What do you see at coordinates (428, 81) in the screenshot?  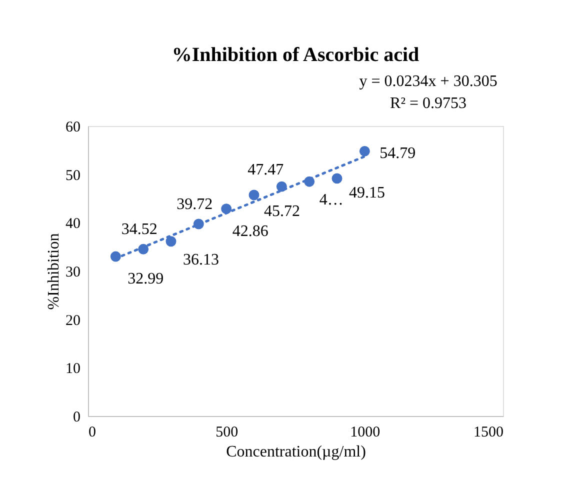 I see `text: y = 0.0234x + 30.305` at bounding box center [428, 81].